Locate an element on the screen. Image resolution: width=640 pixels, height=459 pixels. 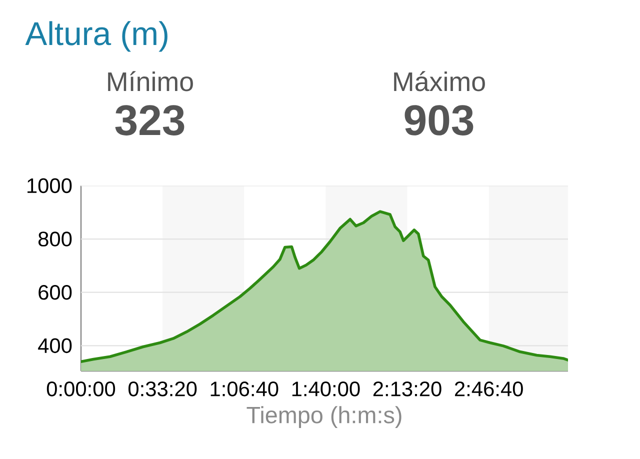
text: Máximo is located at coordinates (439, 81).